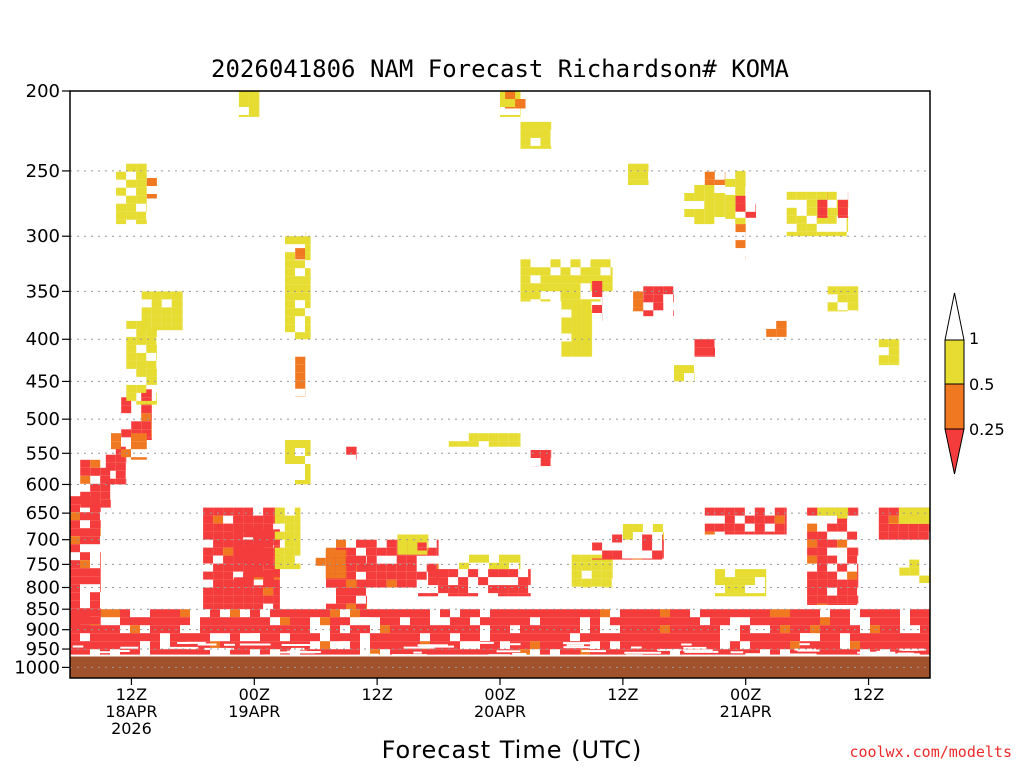 The height and width of the screenshot is (768, 1024). Describe the element at coordinates (974, 338) in the screenshot. I see `legend-label: 1` at that location.